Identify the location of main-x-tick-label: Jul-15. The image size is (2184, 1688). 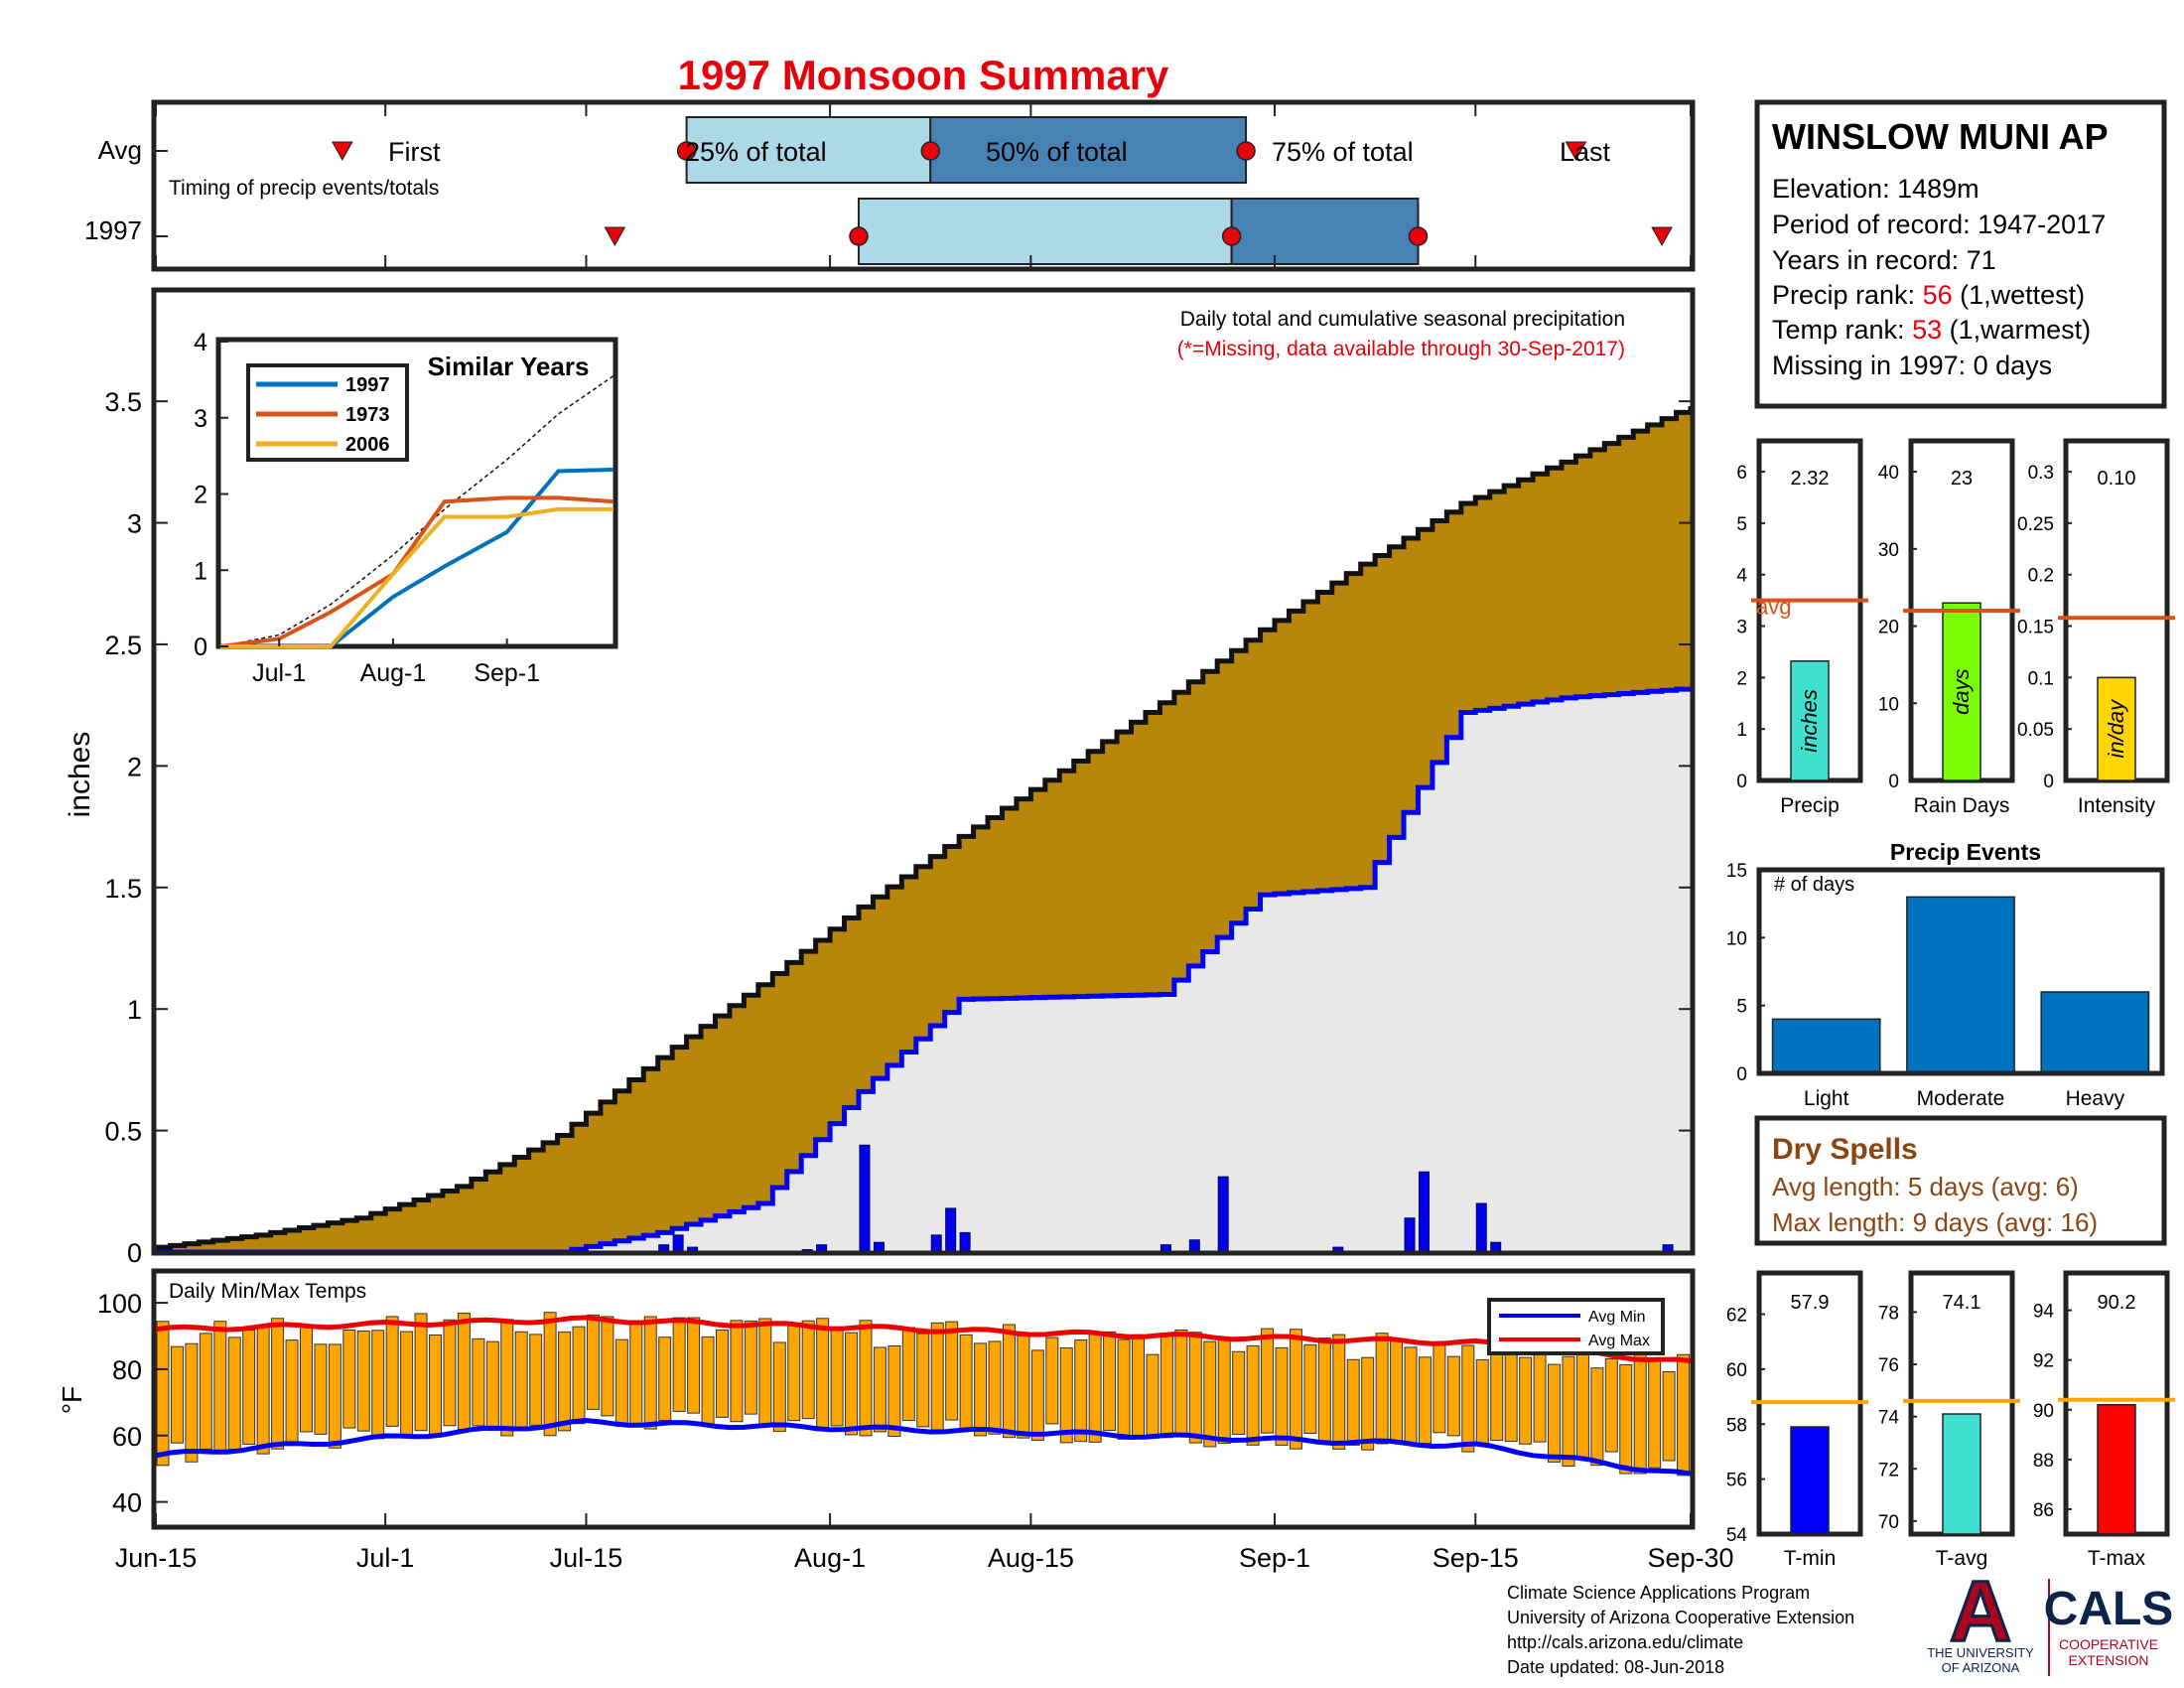
(586, 1558).